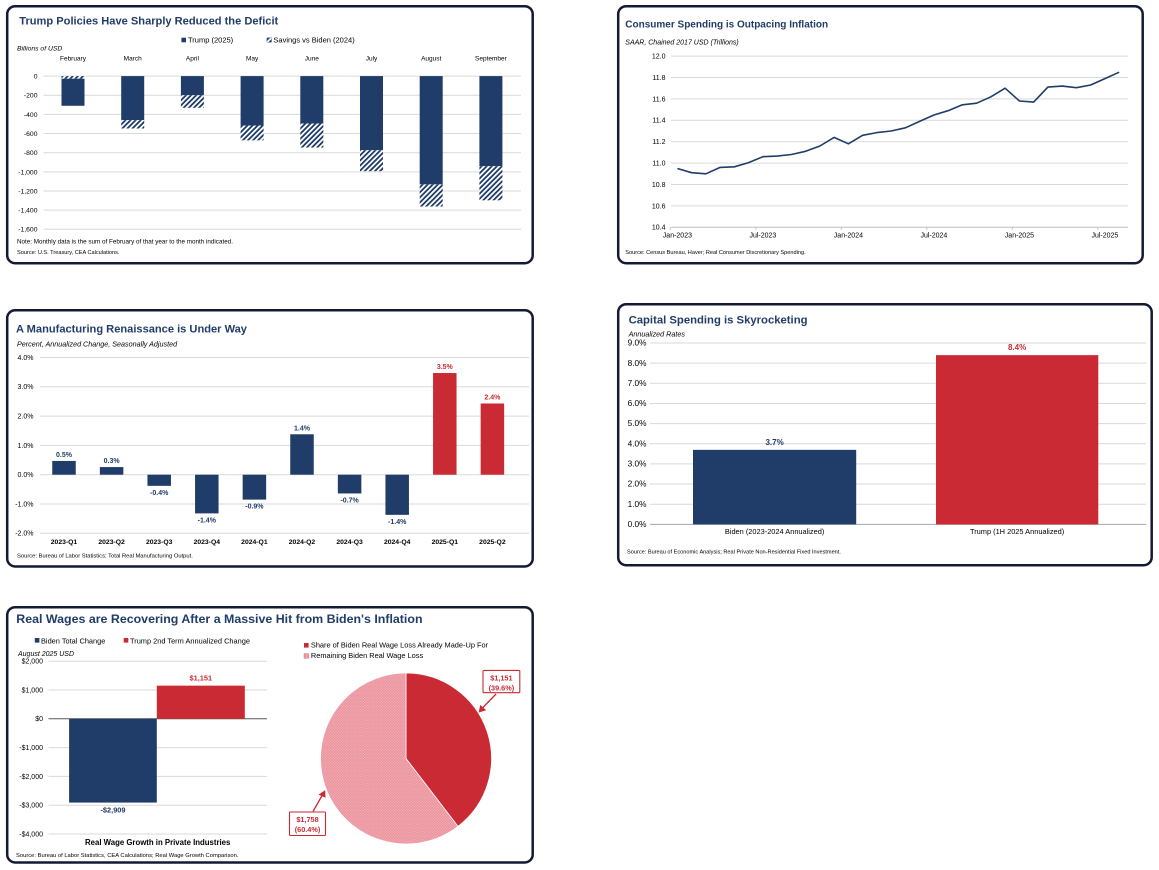 This screenshot has height=870, width=1159. I want to click on svg-text: -1,200, so click(27, 191).